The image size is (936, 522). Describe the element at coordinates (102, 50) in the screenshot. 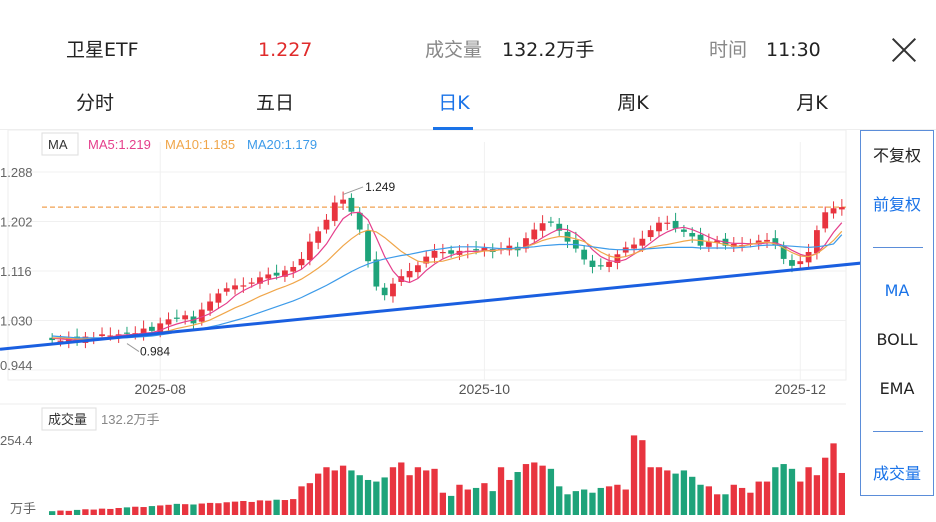

I see `security-name: 卫星ETF` at that location.